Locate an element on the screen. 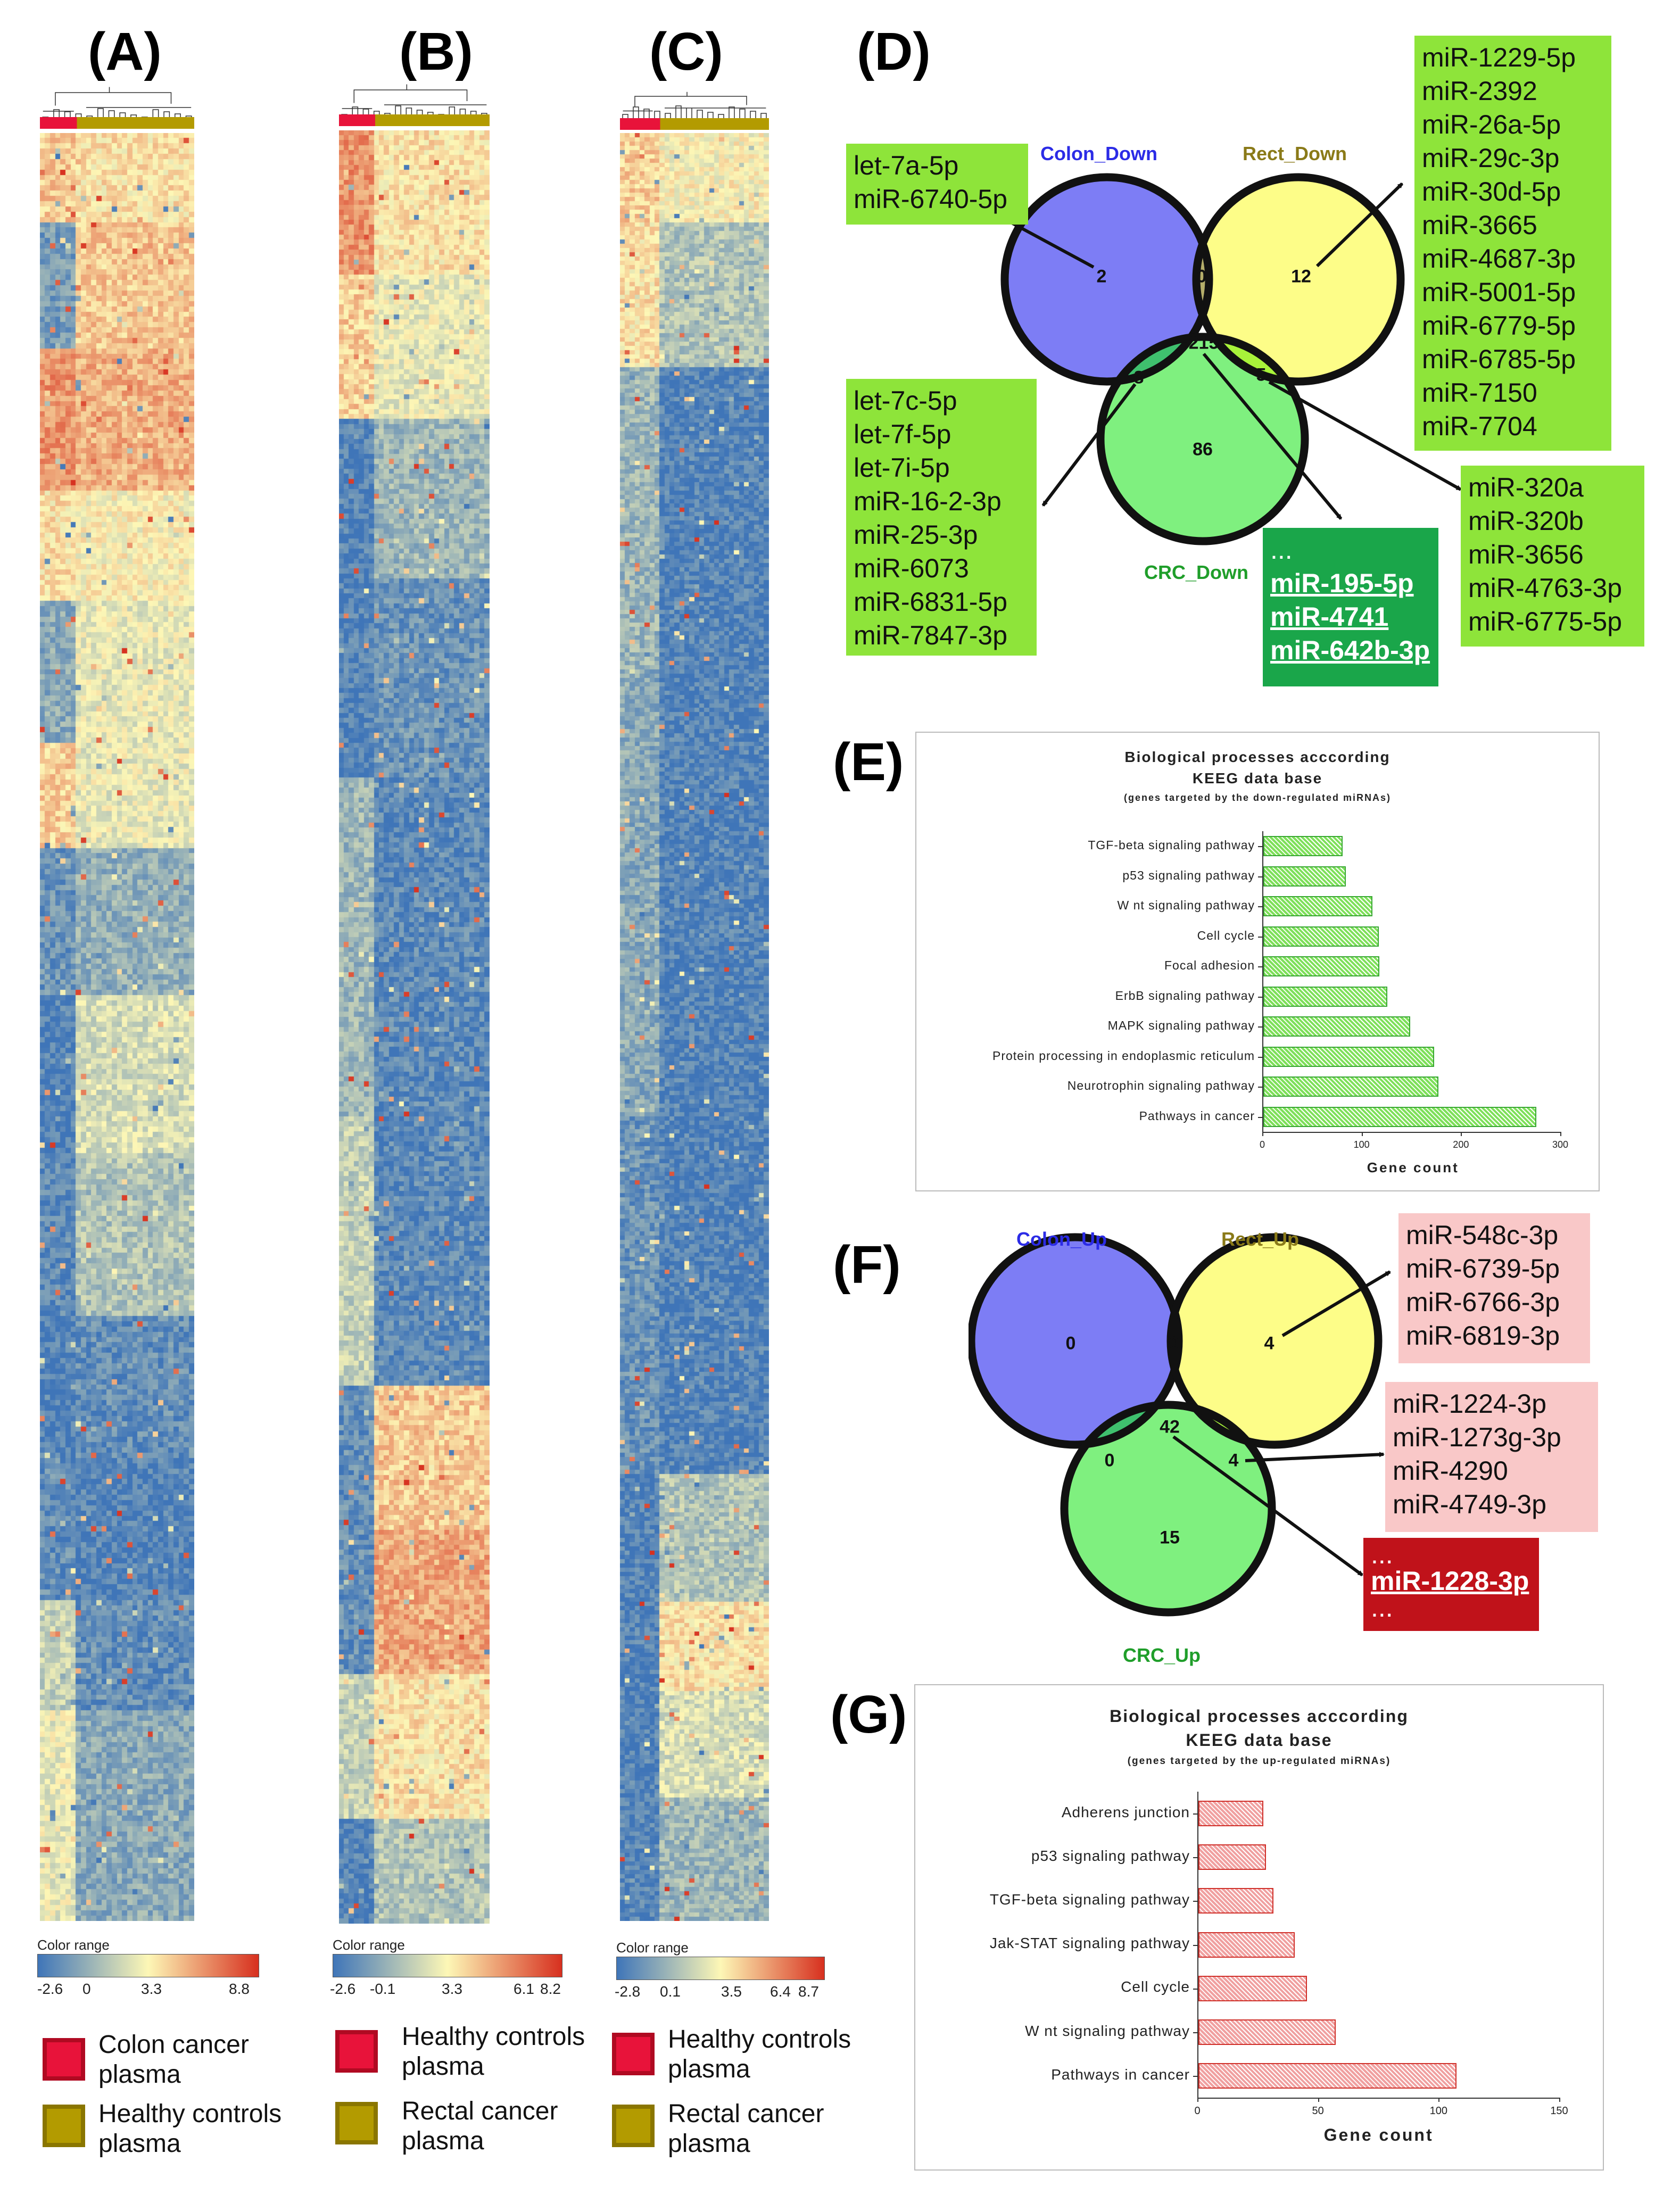 The width and height of the screenshot is (1680, 2203). heatmap-c is located at coordinates (694, 1027).